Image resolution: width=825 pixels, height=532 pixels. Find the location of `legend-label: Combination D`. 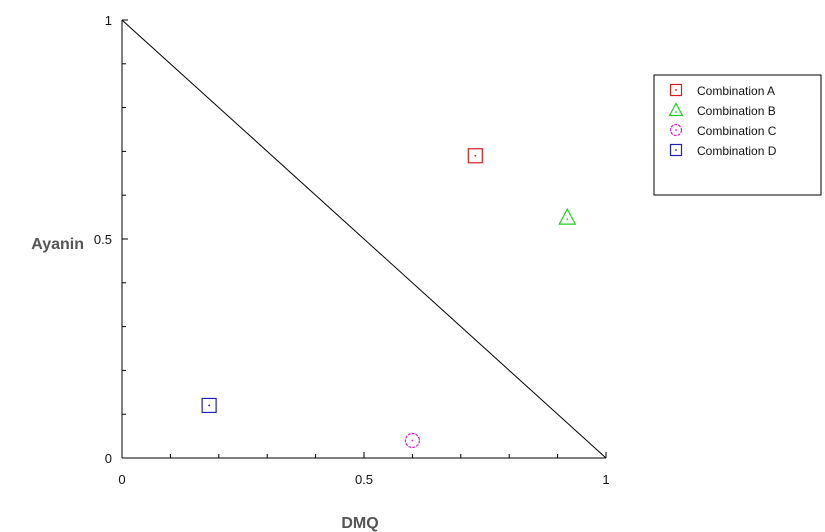

legend-label: Combination D is located at coordinates (737, 151).